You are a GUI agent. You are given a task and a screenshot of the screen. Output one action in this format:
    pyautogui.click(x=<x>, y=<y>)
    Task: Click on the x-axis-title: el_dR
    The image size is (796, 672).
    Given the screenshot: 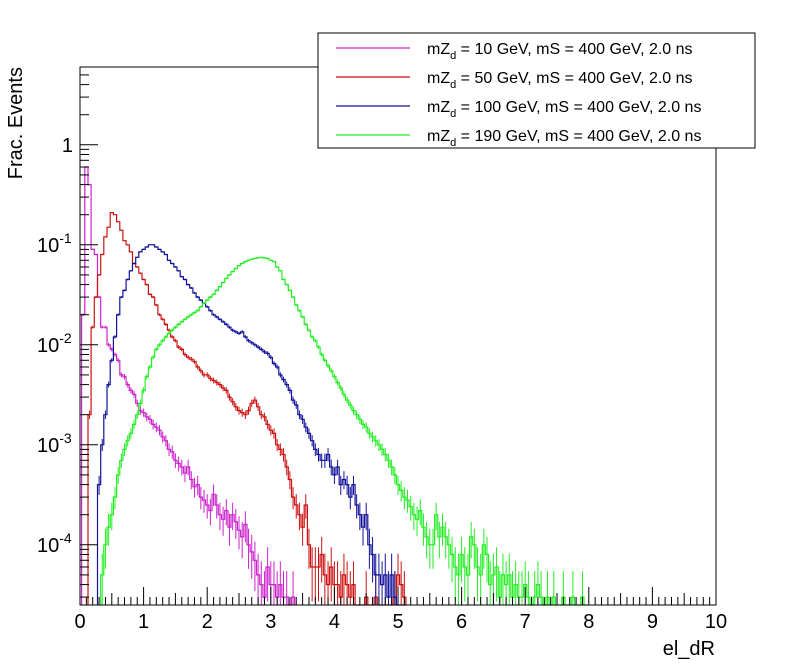 What is the action you would take?
    pyautogui.click(x=689, y=649)
    